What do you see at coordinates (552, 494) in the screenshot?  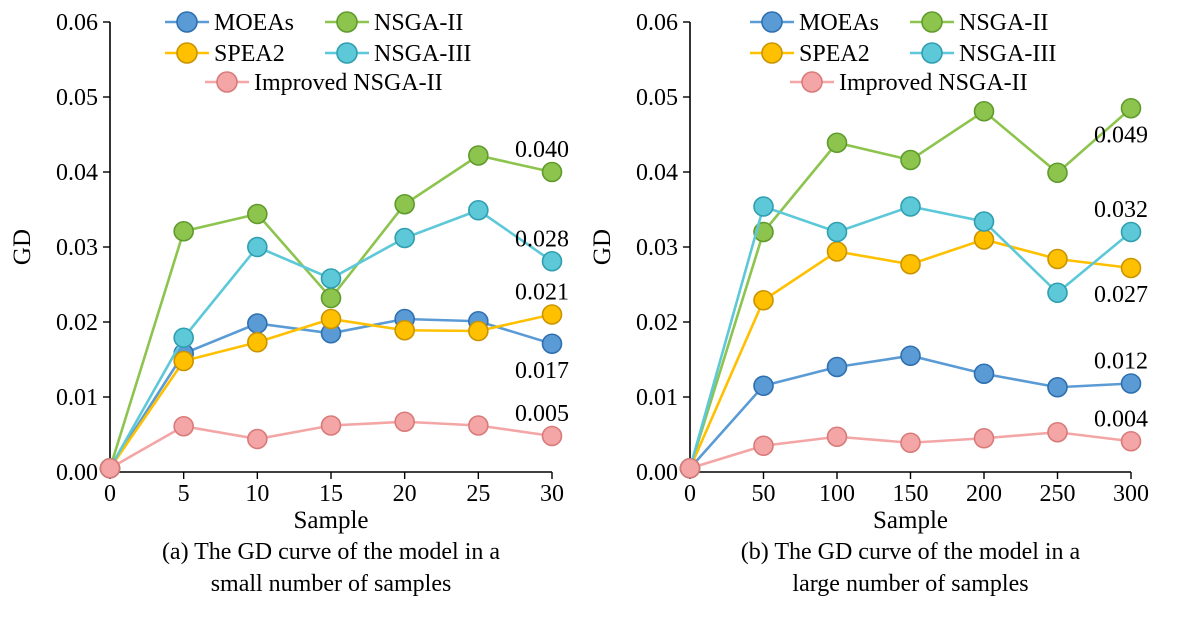 I see `x-tick-label: 30` at bounding box center [552, 494].